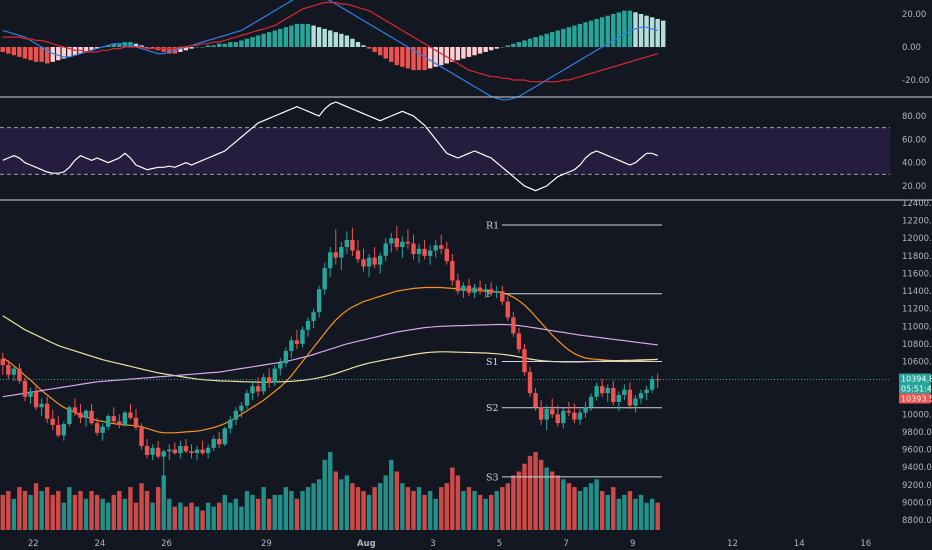 The height and width of the screenshot is (550, 932). I want to click on time-scale: 22 24 26 29 Aug 3 5 7 9 12 14 16, so click(449, 544).